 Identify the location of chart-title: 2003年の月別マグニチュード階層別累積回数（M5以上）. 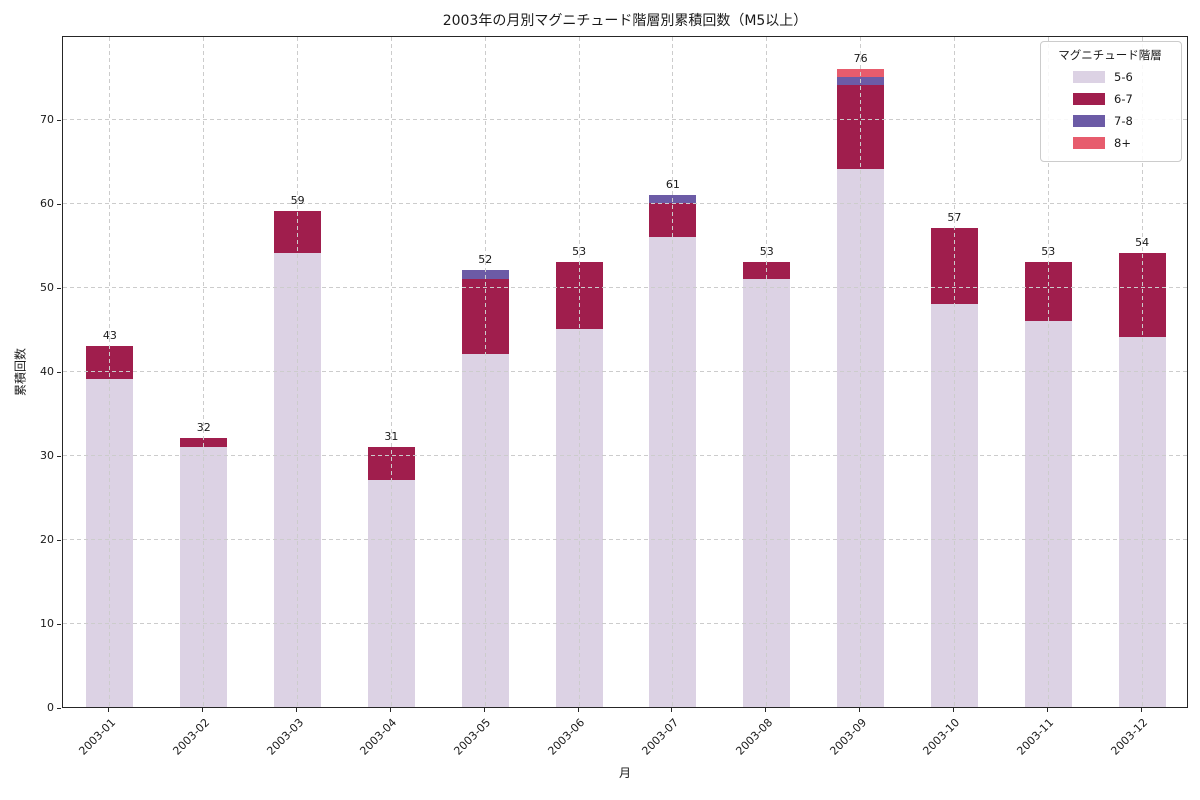
(625, 21).